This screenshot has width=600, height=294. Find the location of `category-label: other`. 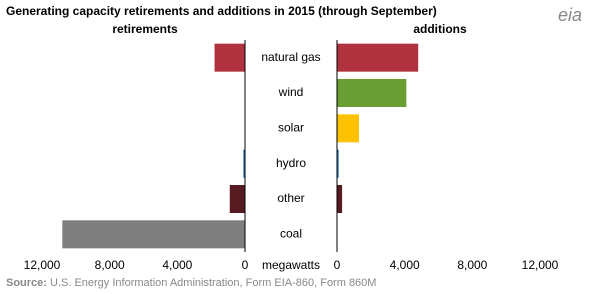

category-label: other is located at coordinates (290, 198).